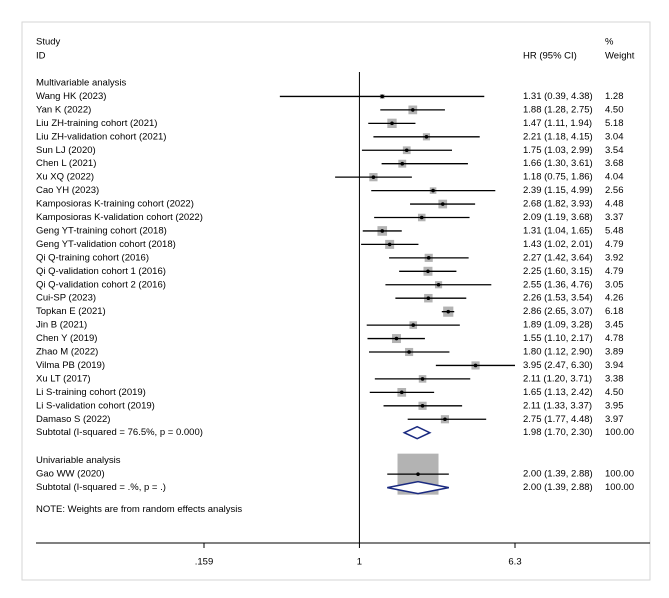 Image resolution: width=669 pixels, height=598 pixels. Describe the element at coordinates (65, 177) in the screenshot. I see `study-name: Xu XQ (2022)` at that location.